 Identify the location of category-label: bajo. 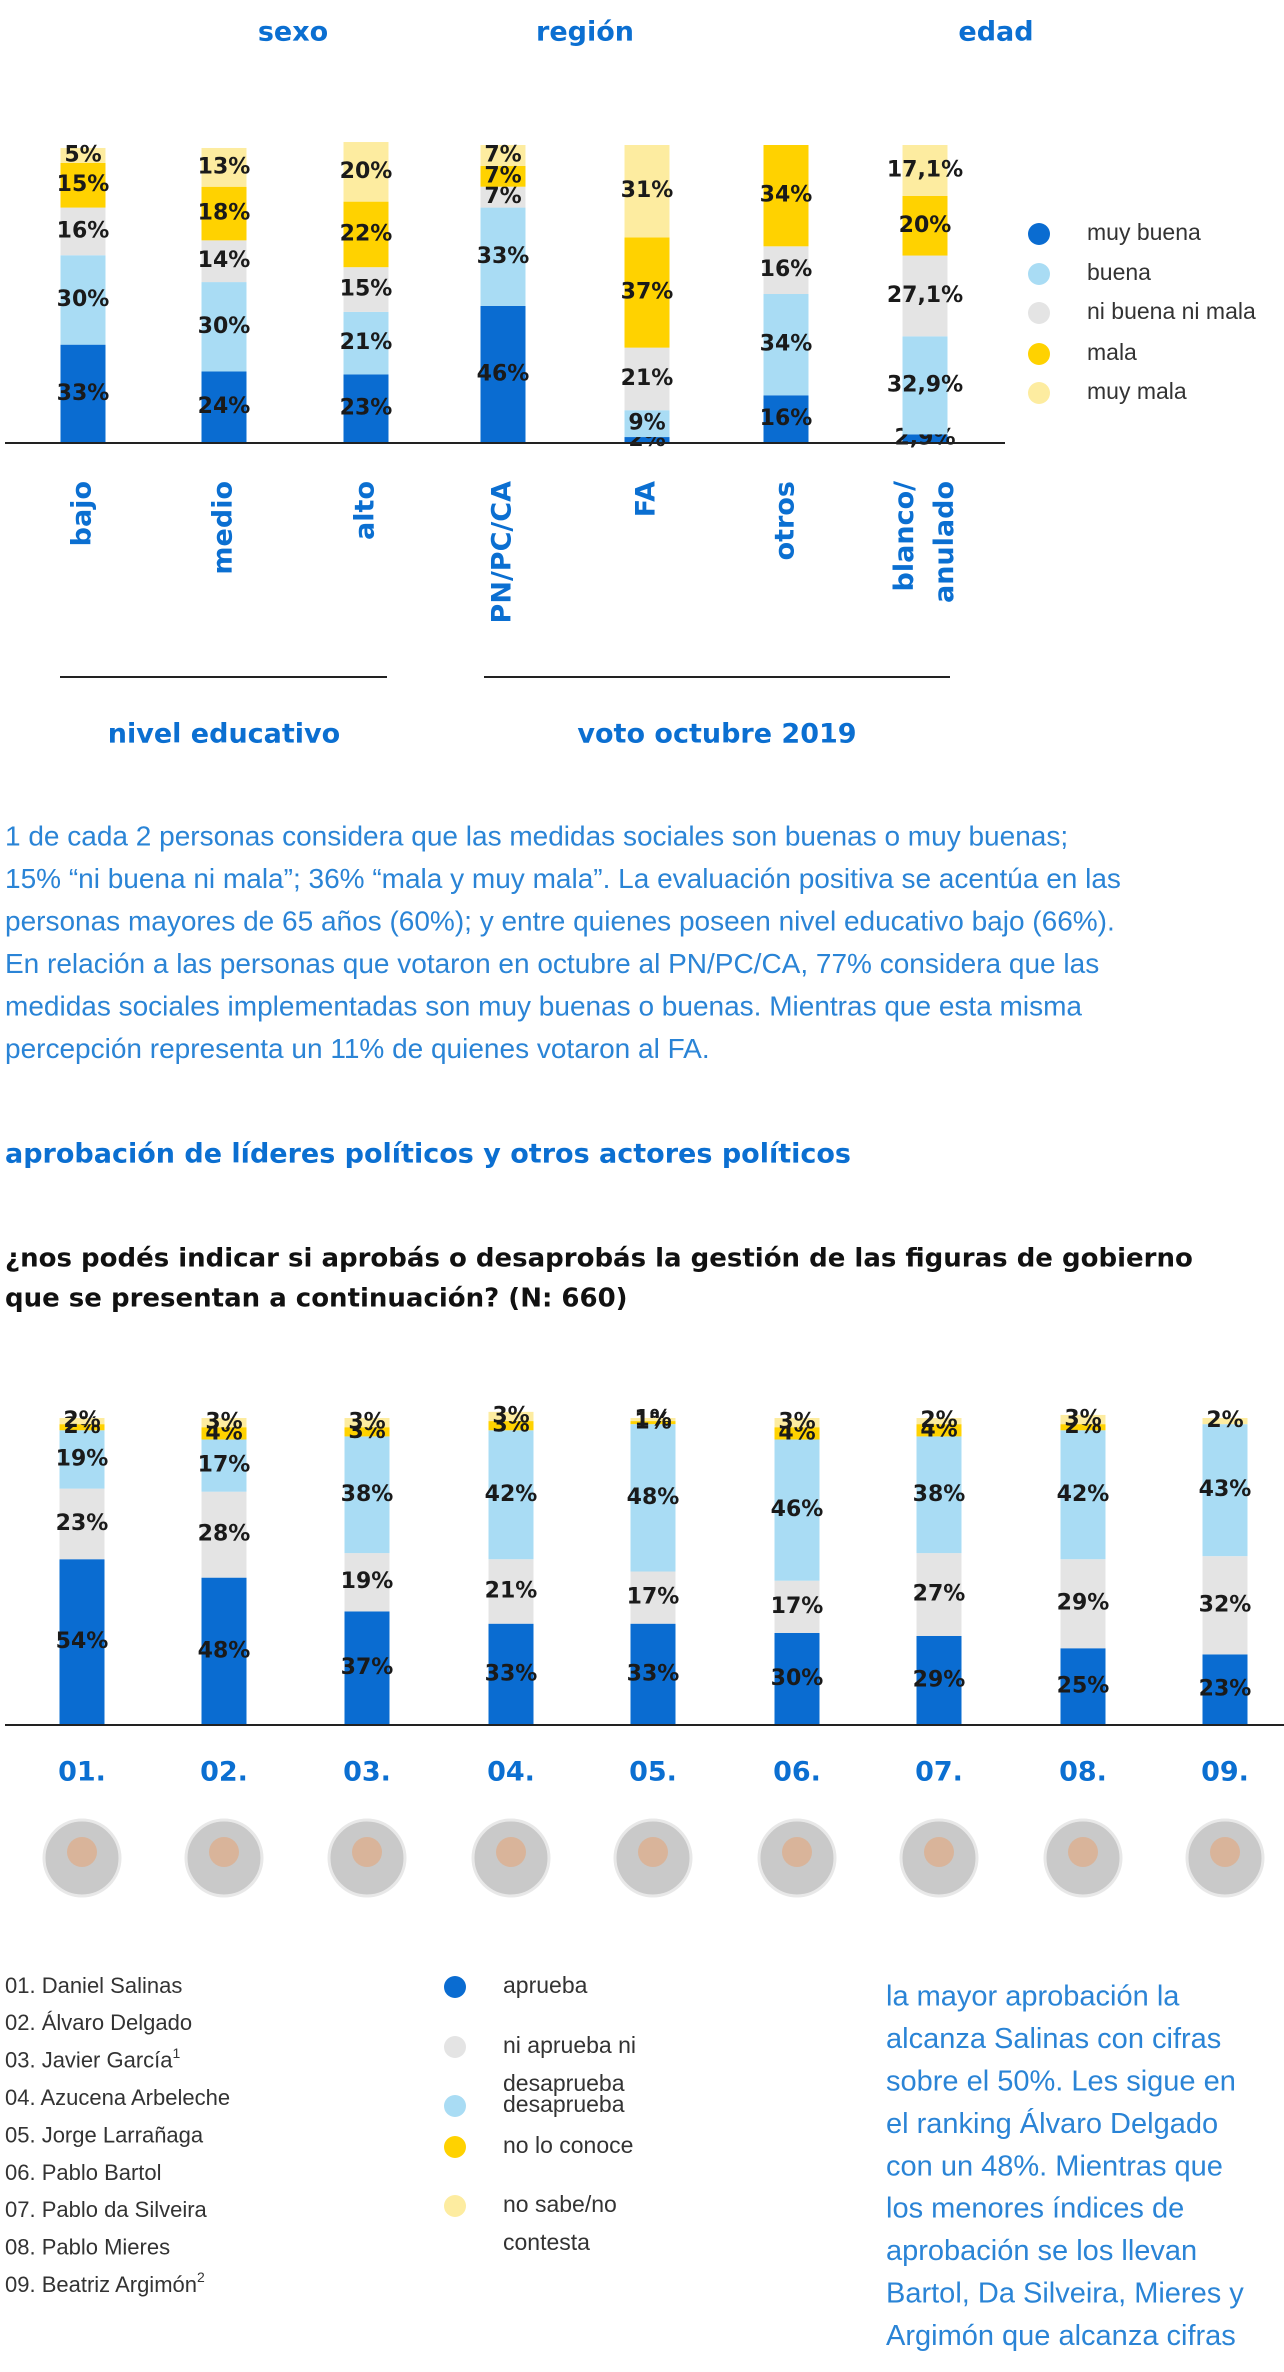
(82, 513).